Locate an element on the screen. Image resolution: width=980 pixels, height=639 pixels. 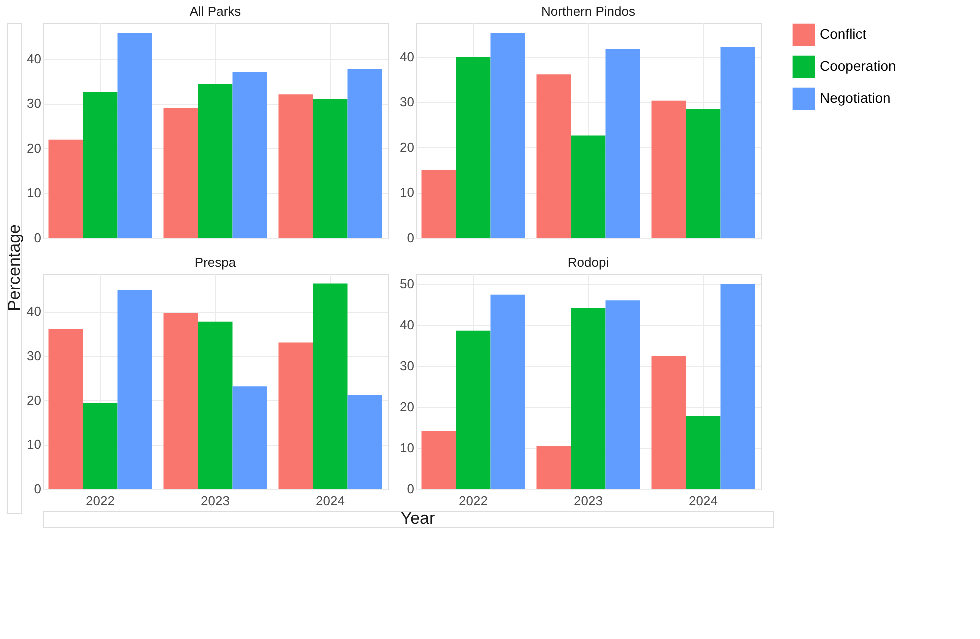
chart-title: Northern Pindos is located at coordinates (589, 11).